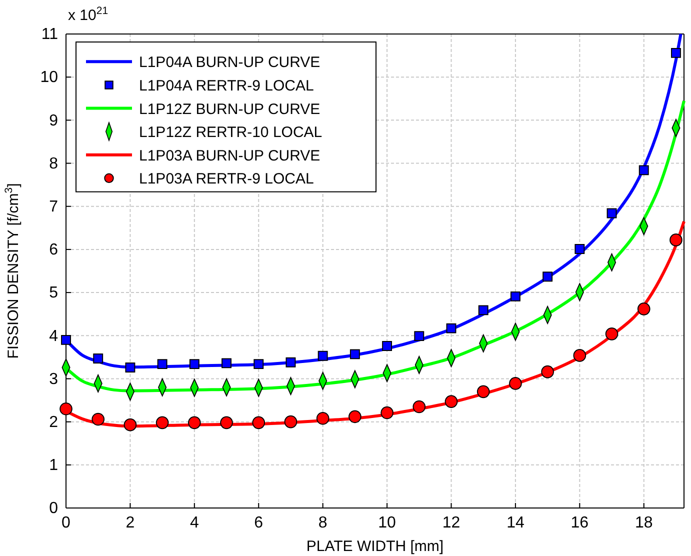 The image size is (691, 556). I want to click on legend-label: L1P04A BURN-UP CURVE, so click(229, 63).